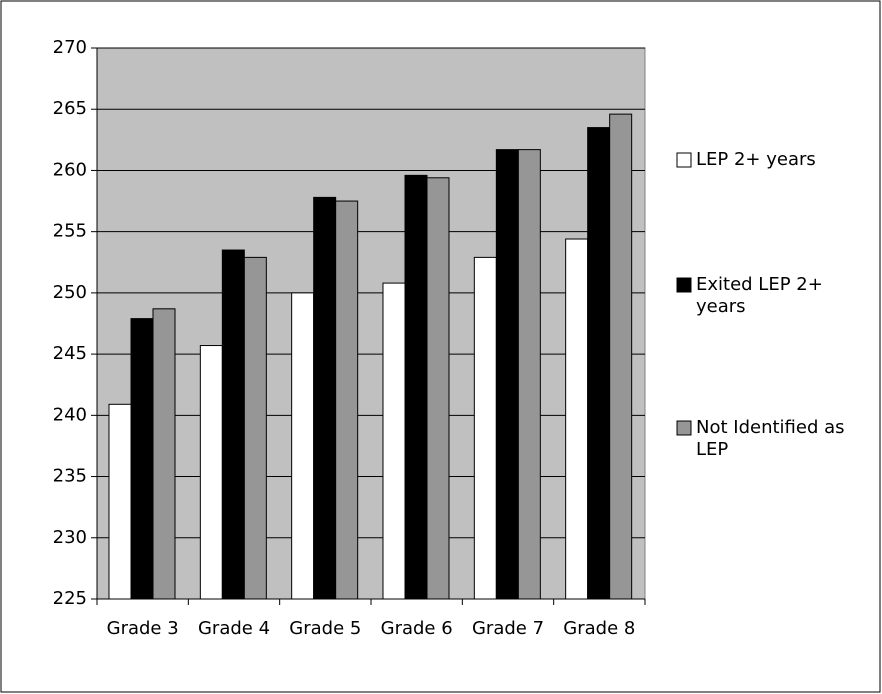  I want to click on y-tick-label: 255, so click(70, 231).